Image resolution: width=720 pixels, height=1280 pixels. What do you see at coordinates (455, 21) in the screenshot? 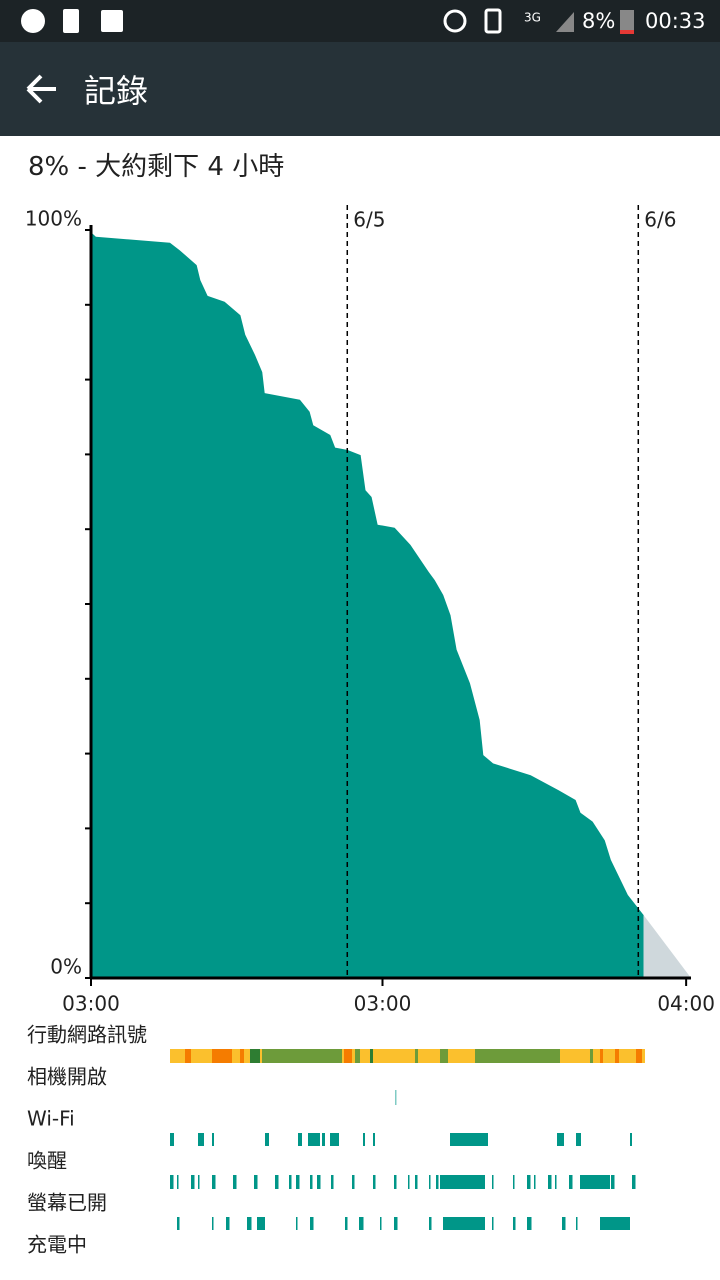
I see `sync-icon` at bounding box center [455, 21].